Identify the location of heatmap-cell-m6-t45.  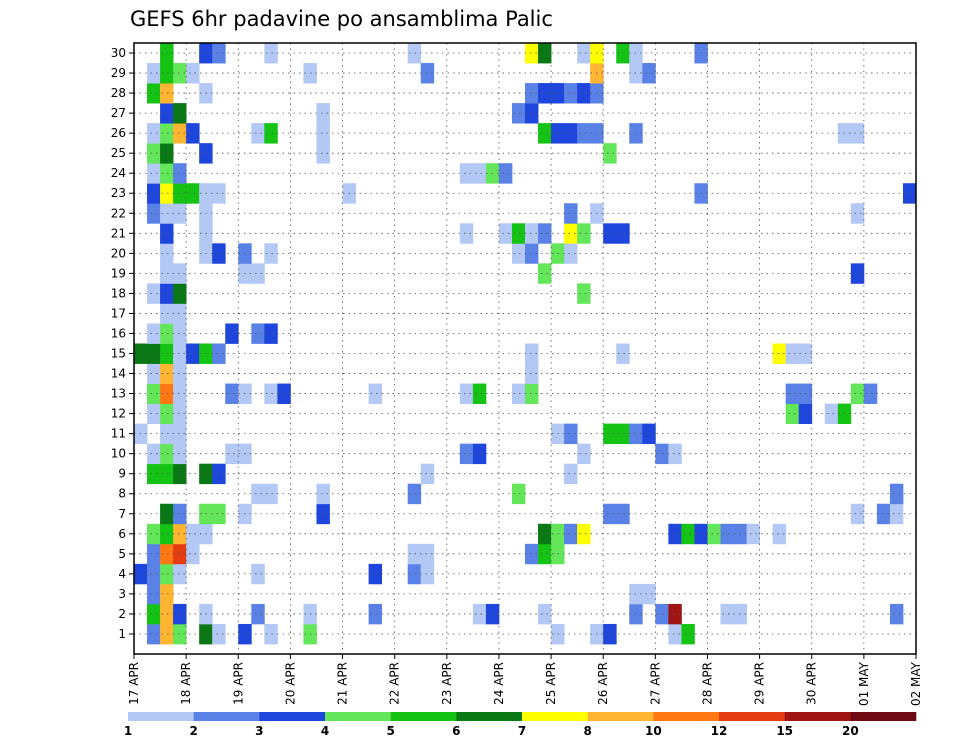
(727, 534).